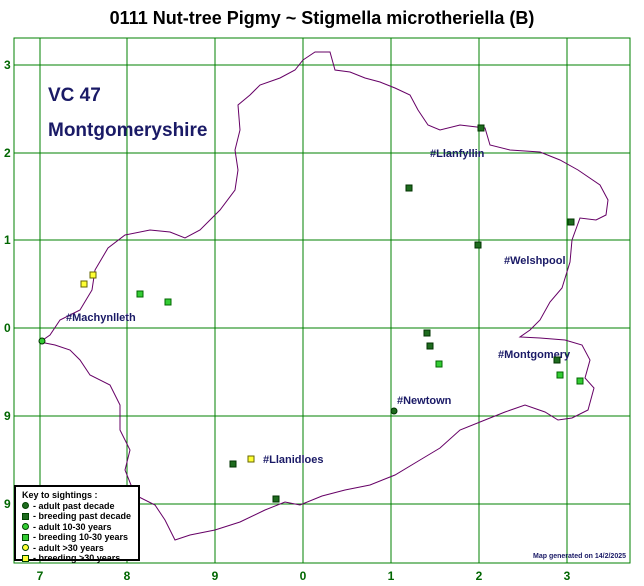 The width and height of the screenshot is (644, 586). What do you see at coordinates (7, 153) in the screenshot?
I see `y-label: 2` at bounding box center [7, 153].